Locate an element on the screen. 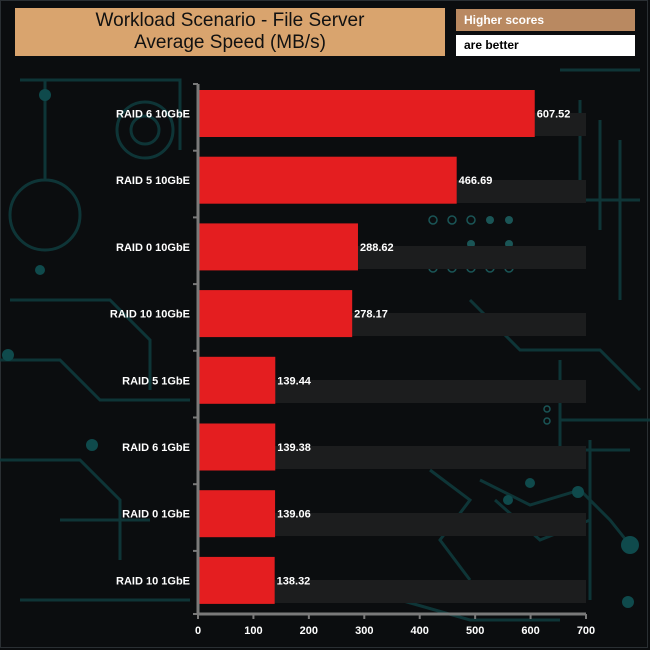 This screenshot has width=650, height=650. category-label-0: RAID 6 10GbE is located at coordinates (153, 115).